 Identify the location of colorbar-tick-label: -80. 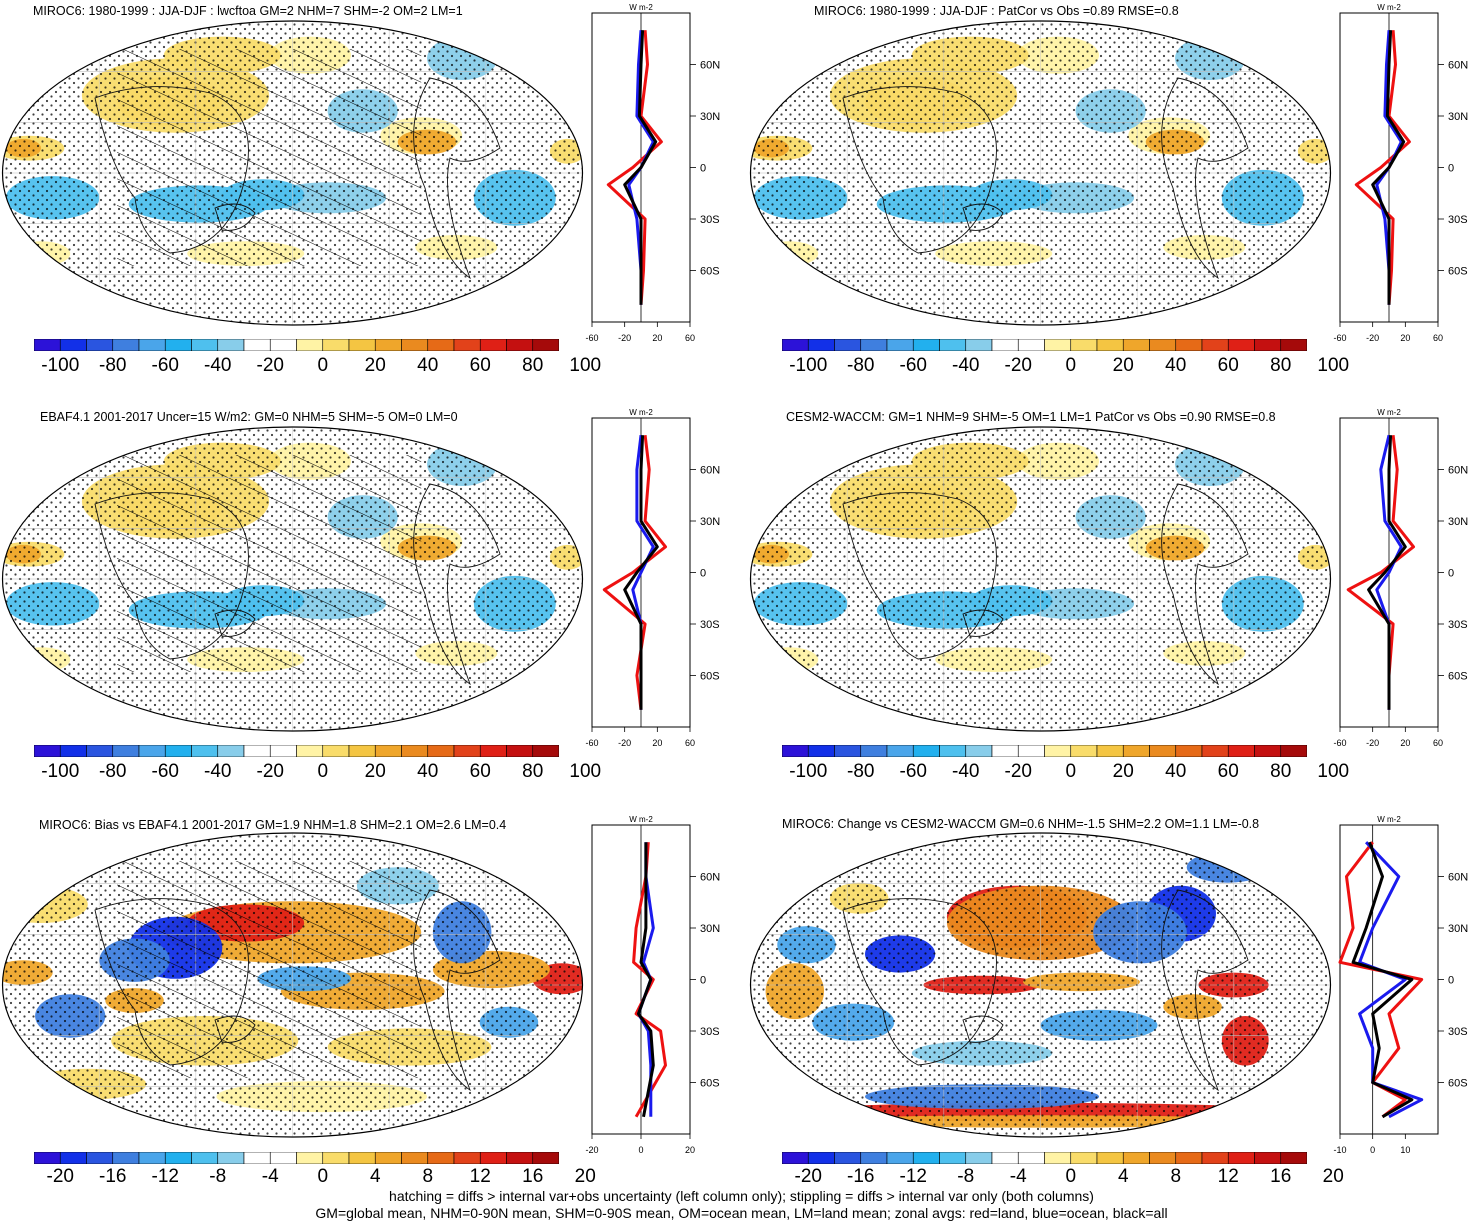
(113, 771).